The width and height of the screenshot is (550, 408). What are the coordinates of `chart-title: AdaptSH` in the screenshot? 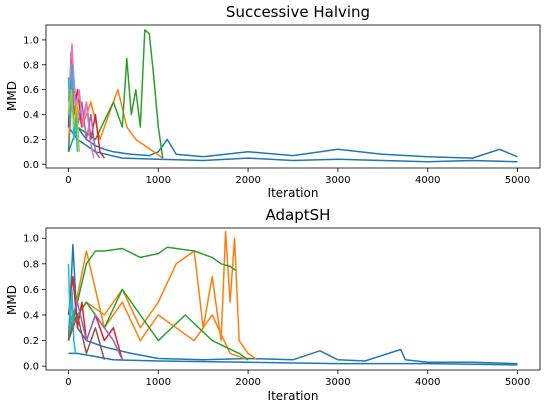 It's located at (298, 215).